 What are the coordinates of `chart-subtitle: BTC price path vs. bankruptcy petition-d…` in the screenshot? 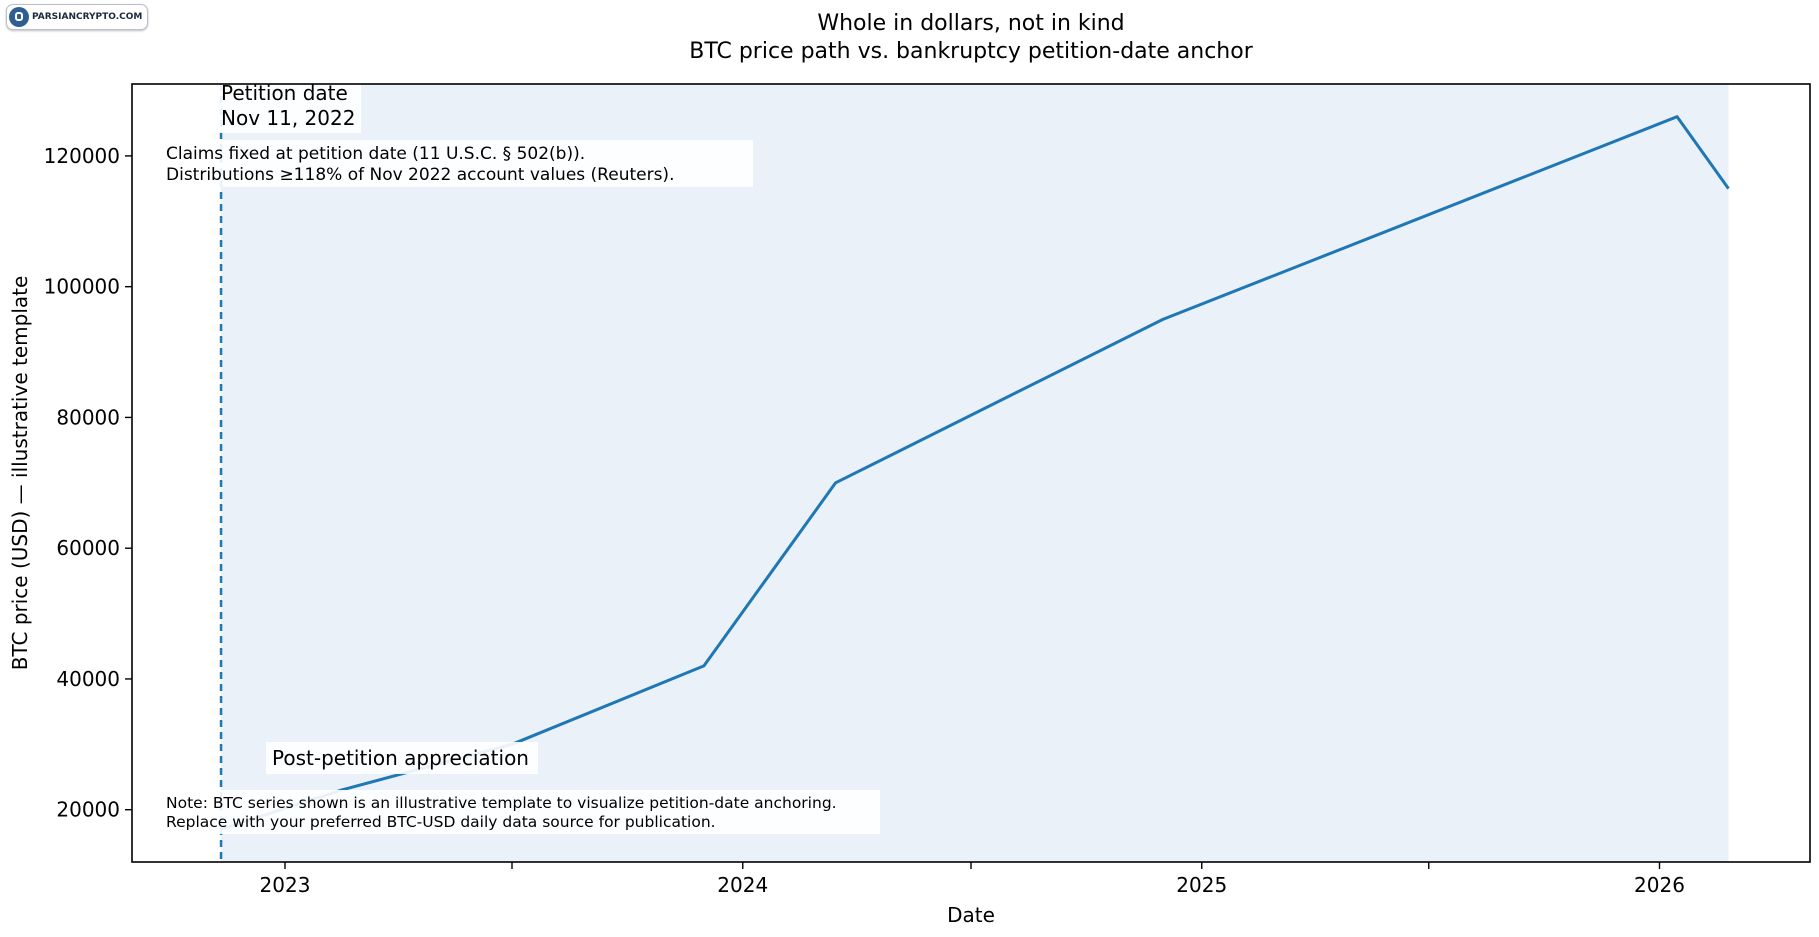 It's located at (971, 51).